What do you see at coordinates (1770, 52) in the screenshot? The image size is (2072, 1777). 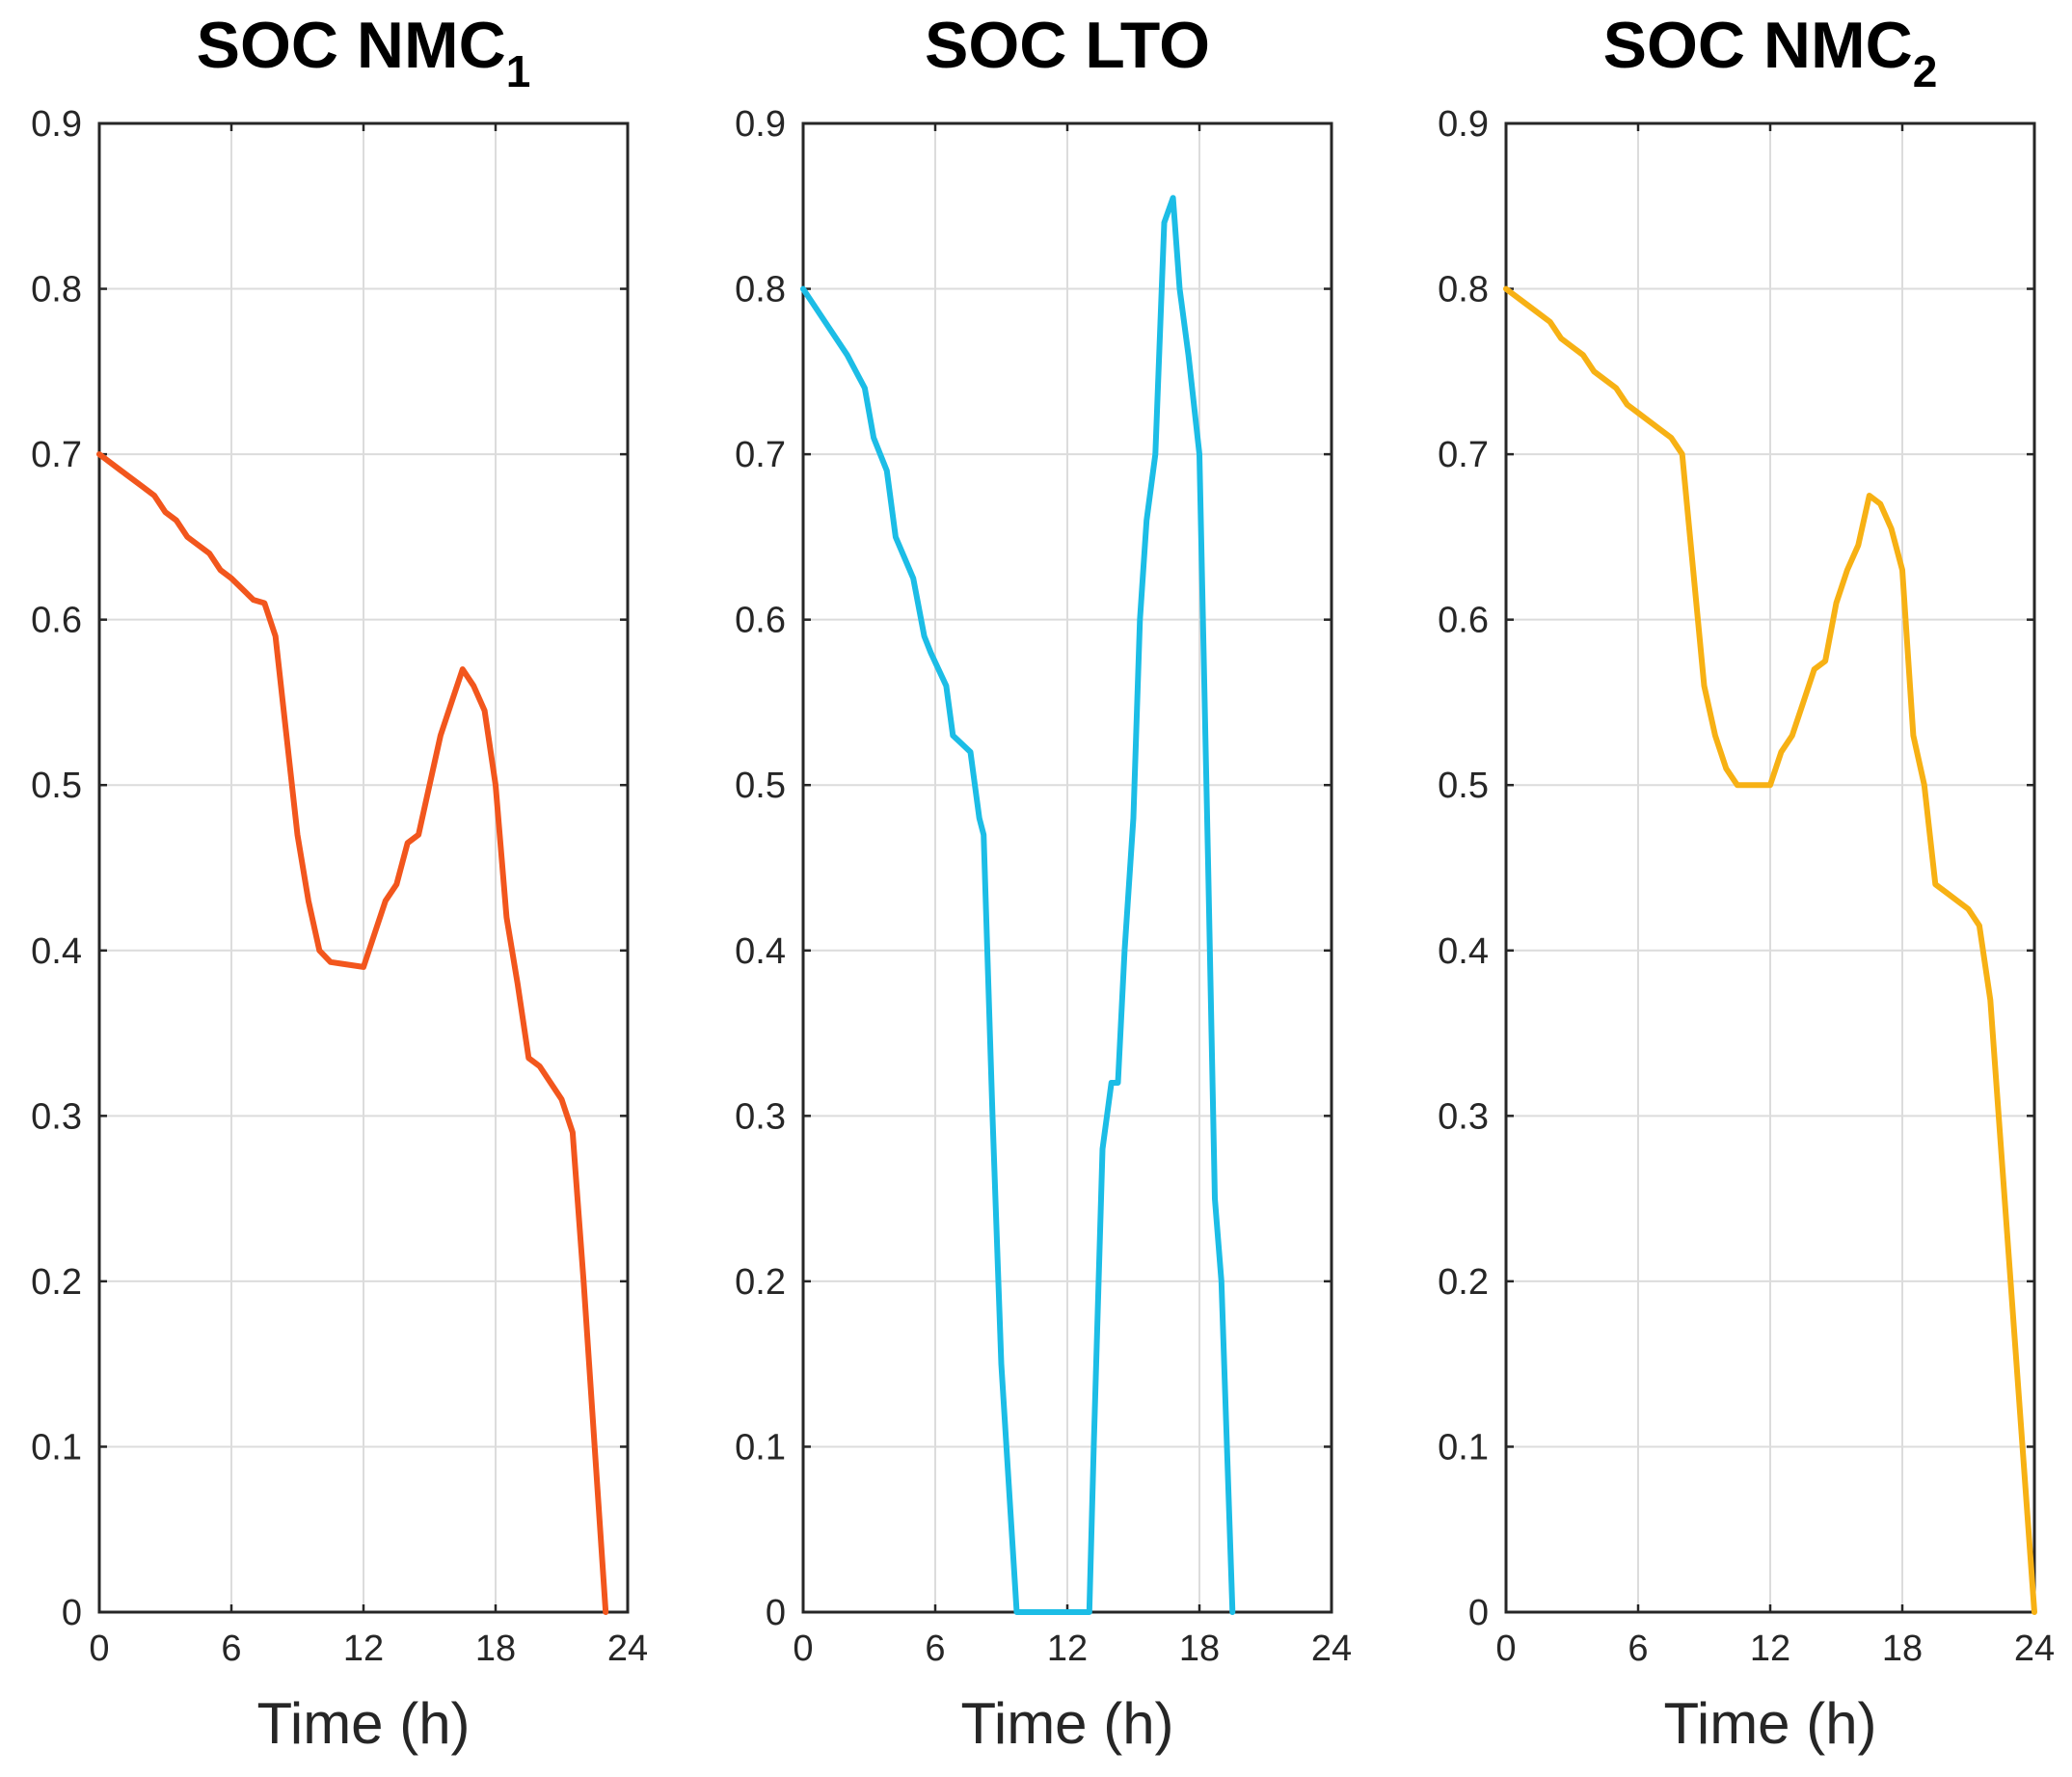 I see `chart-title: SOC NMC2` at bounding box center [1770, 52].